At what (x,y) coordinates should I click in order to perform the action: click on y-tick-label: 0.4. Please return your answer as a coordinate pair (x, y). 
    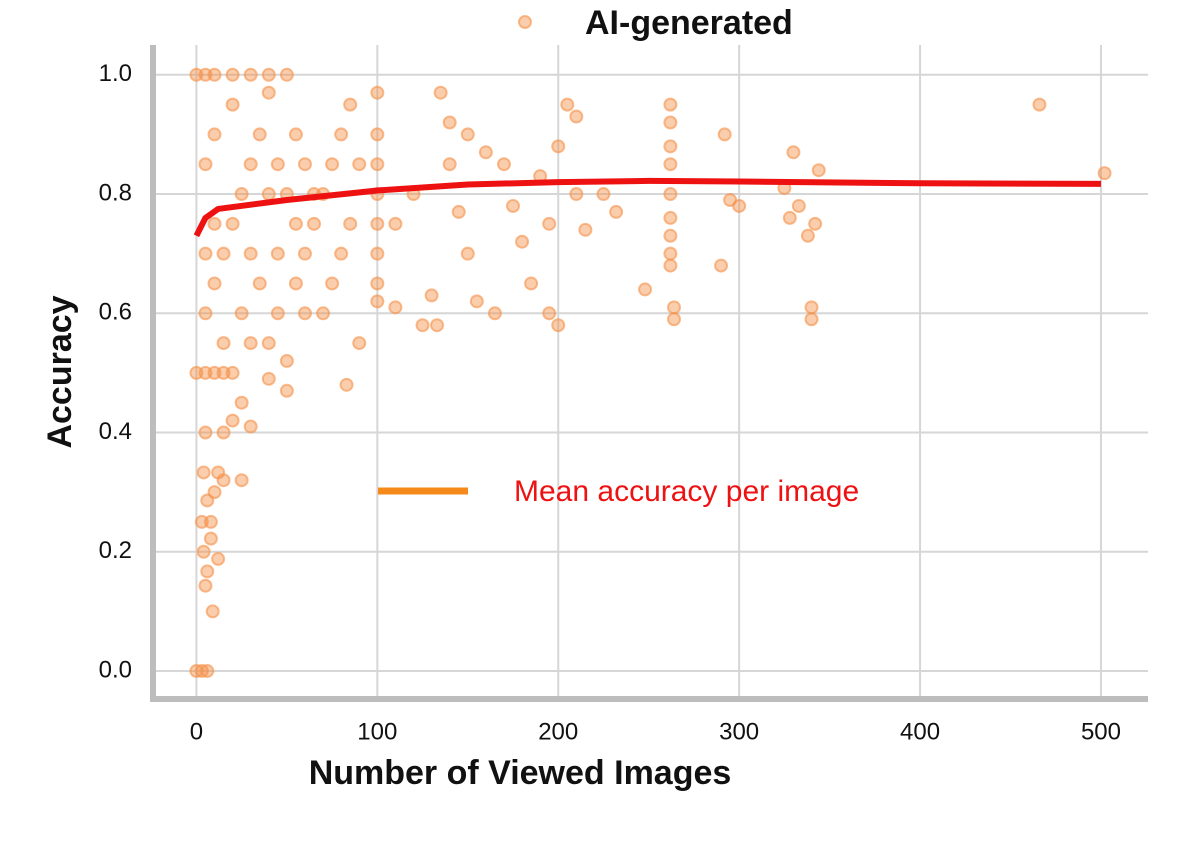
    Looking at the image, I should click on (115, 431).